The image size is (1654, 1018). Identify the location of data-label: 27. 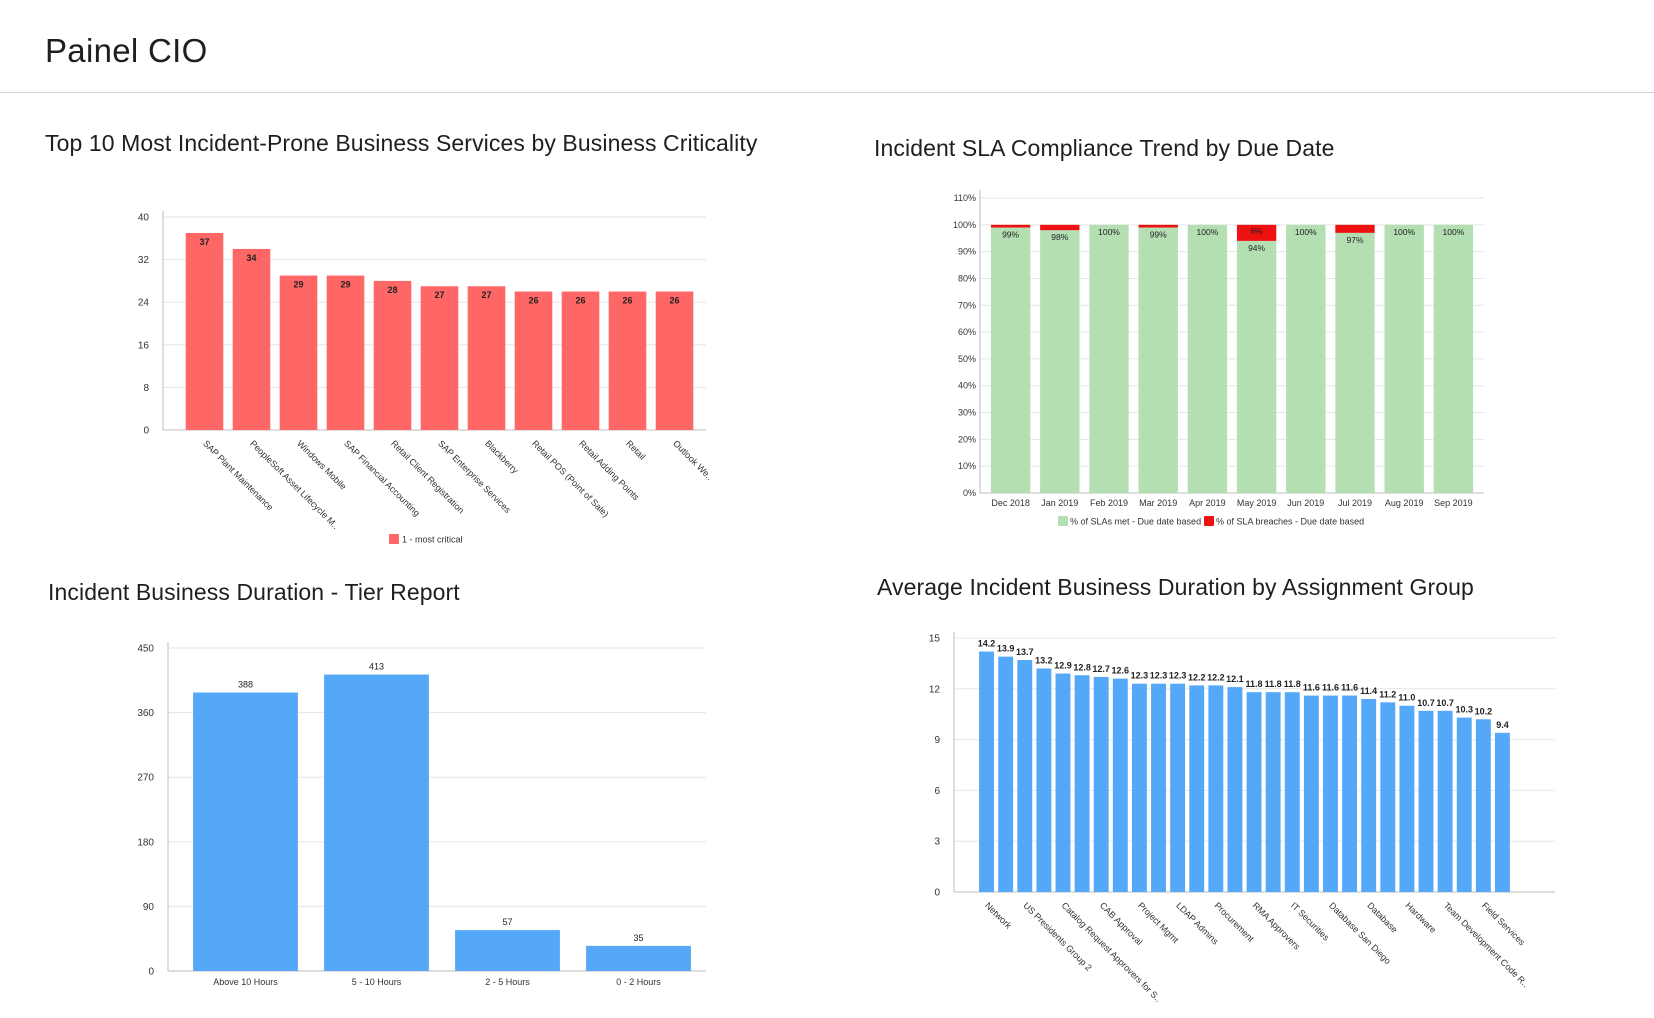
(439, 295).